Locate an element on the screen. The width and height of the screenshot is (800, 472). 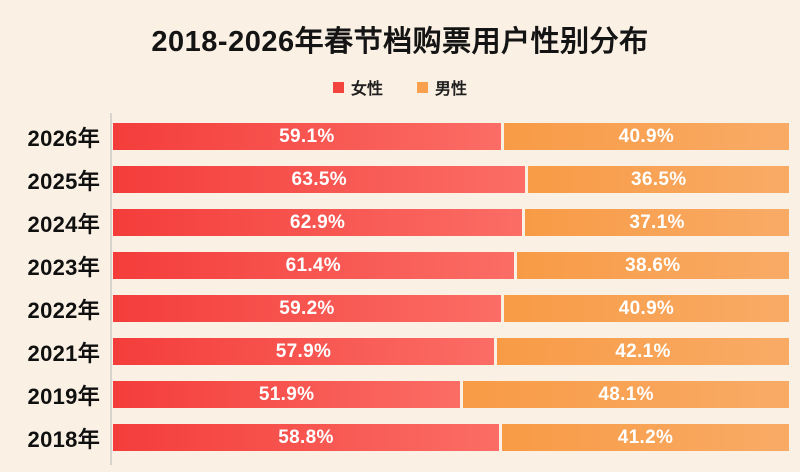
chart-row: 2022年 59.2% 40.9% is located at coordinates (400, 308).